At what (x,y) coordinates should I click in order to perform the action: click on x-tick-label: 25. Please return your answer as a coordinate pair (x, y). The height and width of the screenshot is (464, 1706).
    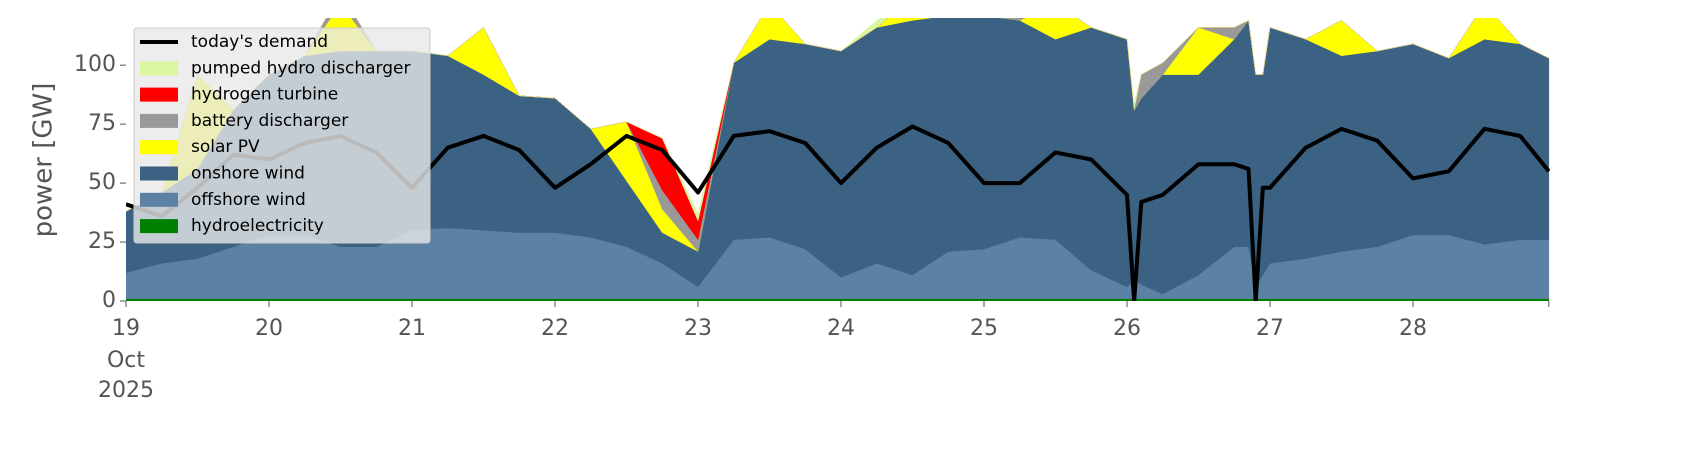
    Looking at the image, I should click on (984, 328).